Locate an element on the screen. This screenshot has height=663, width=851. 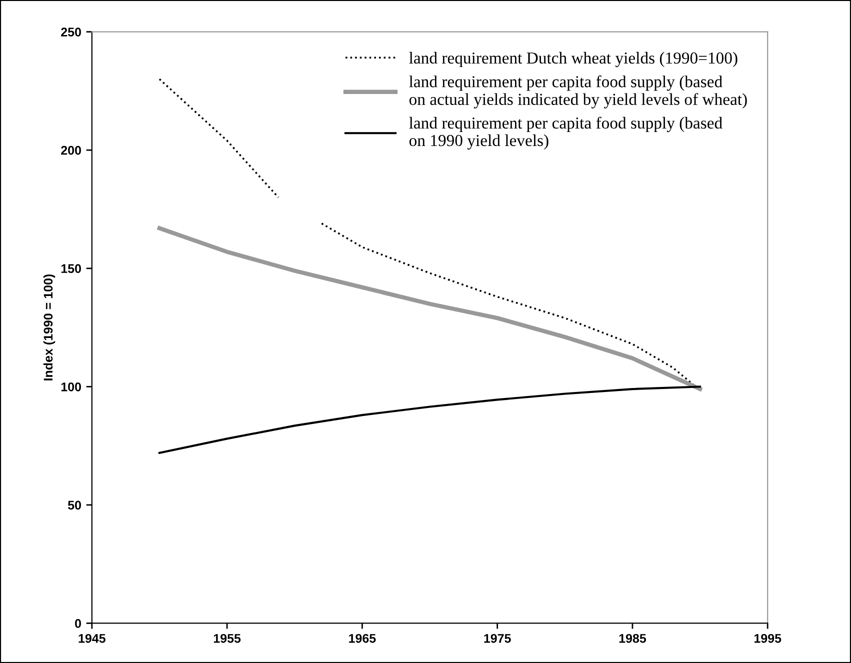
x-tick-label: 1955 is located at coordinates (227, 638).